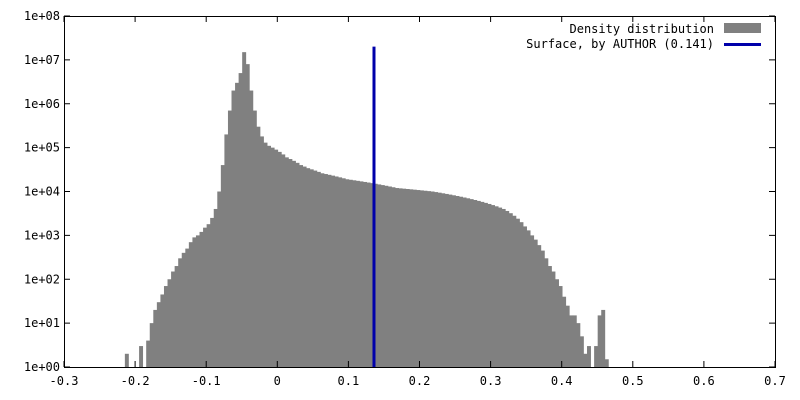 The height and width of the screenshot is (400, 800). I want to click on x-tick-label: 0.5, so click(633, 381).